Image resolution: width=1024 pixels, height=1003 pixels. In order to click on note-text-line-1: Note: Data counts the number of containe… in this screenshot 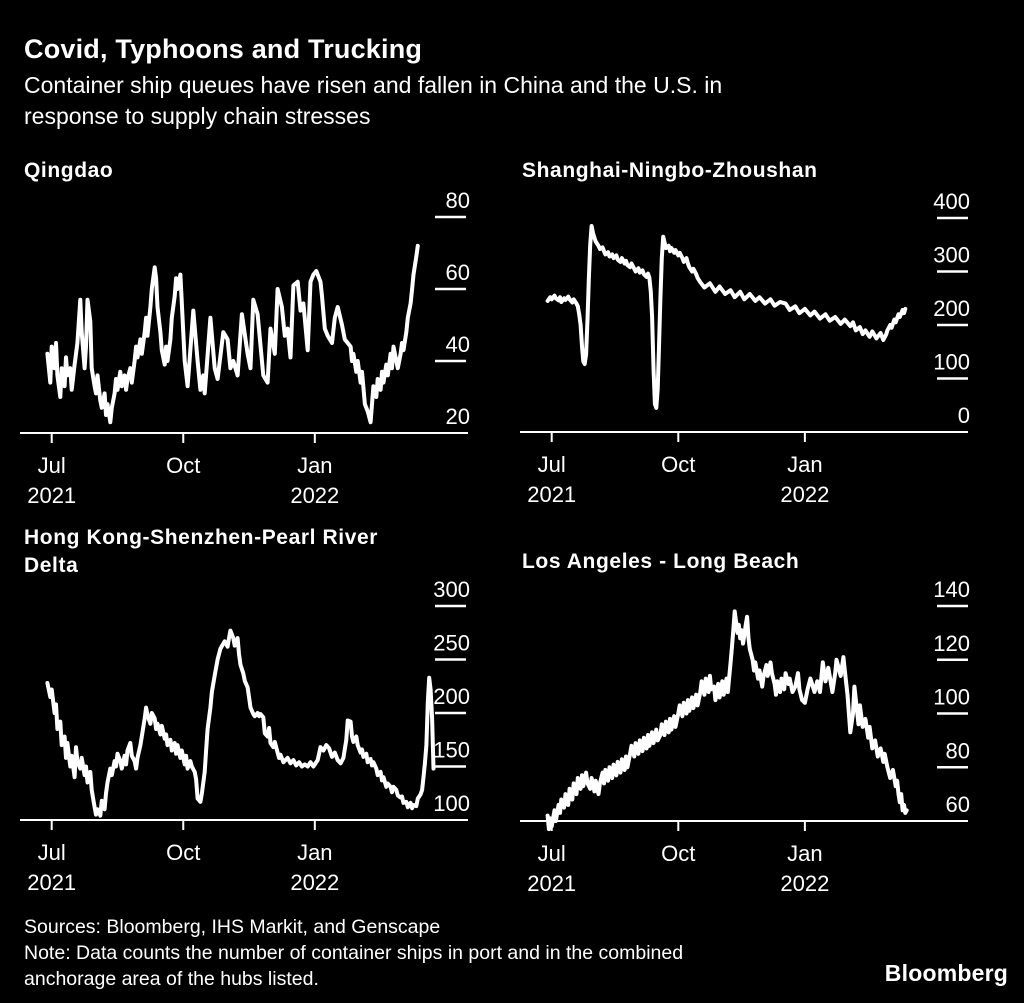, I will do `click(354, 953)`.